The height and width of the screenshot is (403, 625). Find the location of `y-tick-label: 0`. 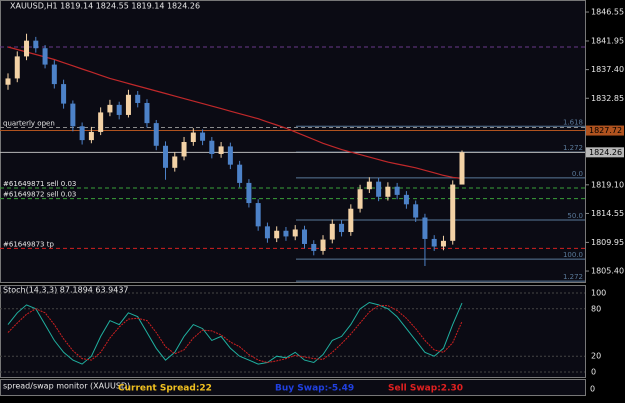

y-tick-label: 0 is located at coordinates (593, 372).